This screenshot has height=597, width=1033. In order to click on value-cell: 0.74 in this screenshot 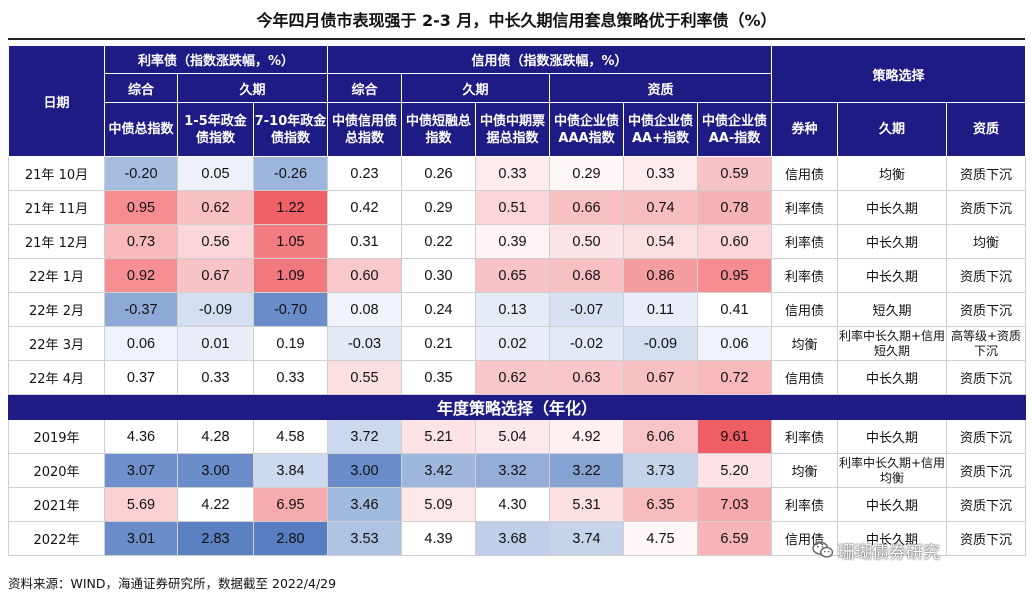, I will do `click(660, 207)`.